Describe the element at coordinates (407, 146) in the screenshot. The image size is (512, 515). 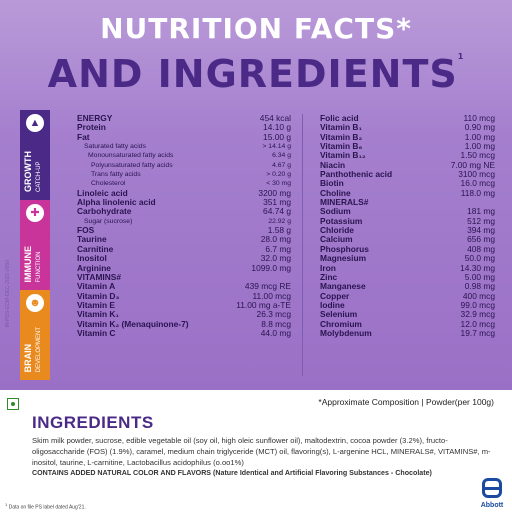
I see `nutrient-row: Vitamin B₆ 1.00 mg` at that location.